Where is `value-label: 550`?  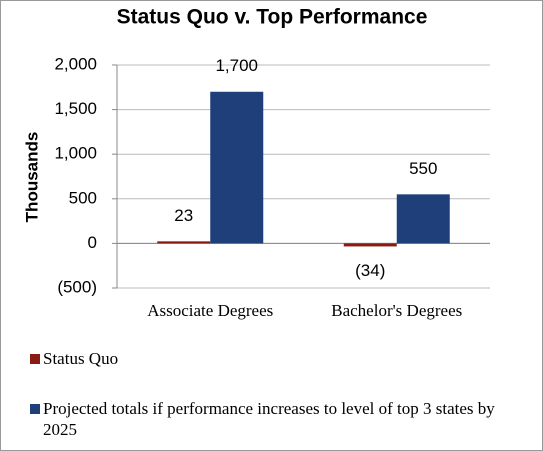 value-label: 550 is located at coordinates (423, 168).